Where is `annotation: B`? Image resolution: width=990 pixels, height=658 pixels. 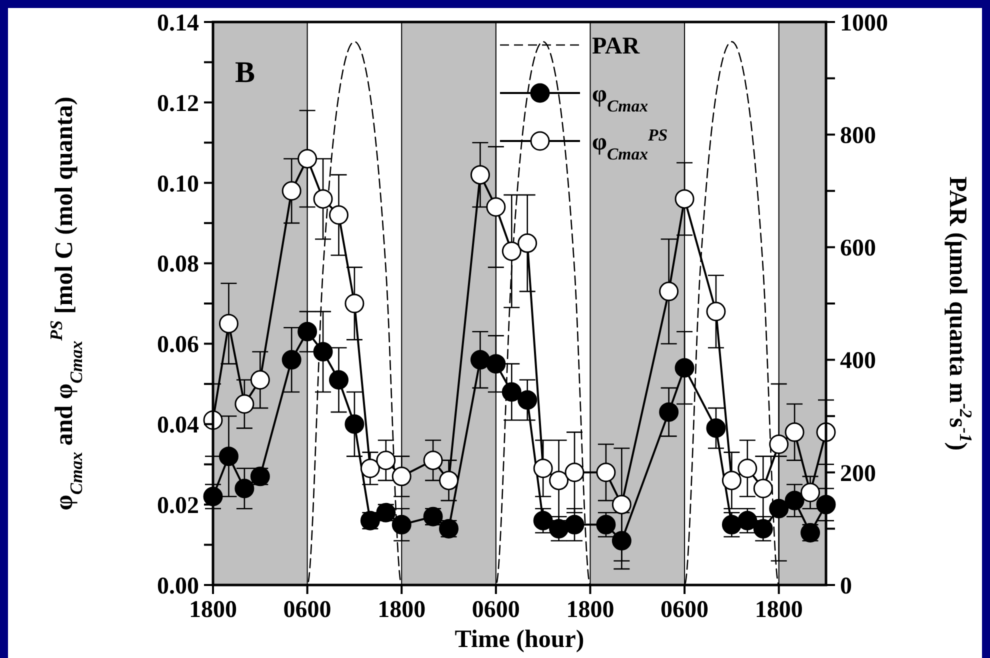 annotation: B is located at coordinates (245, 72).